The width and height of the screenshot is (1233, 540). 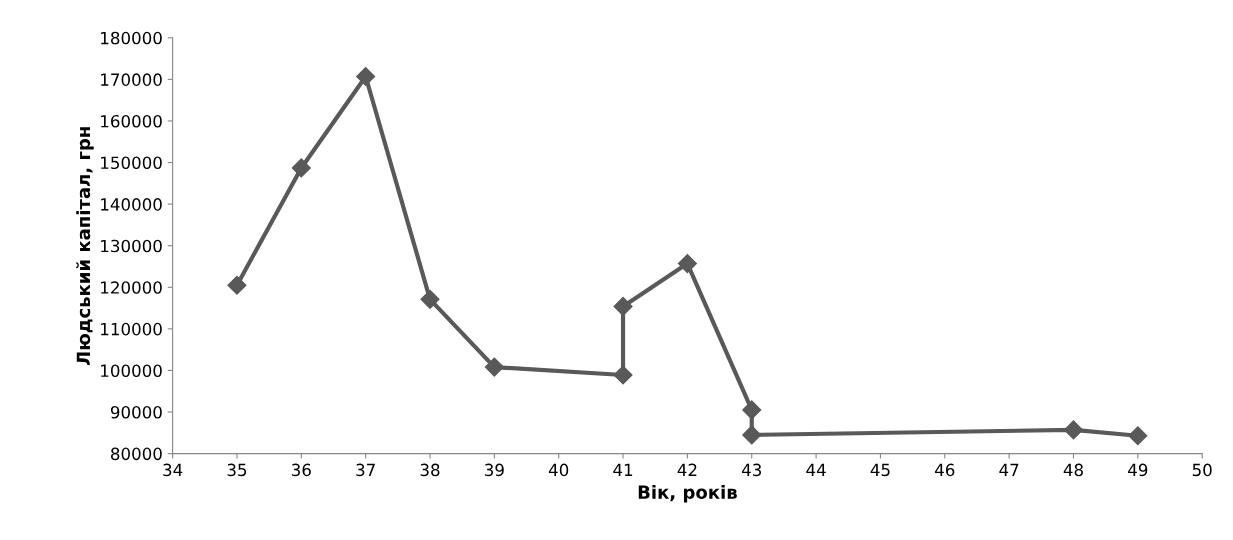 I want to click on x-tick-label: 49, so click(x=1138, y=470).